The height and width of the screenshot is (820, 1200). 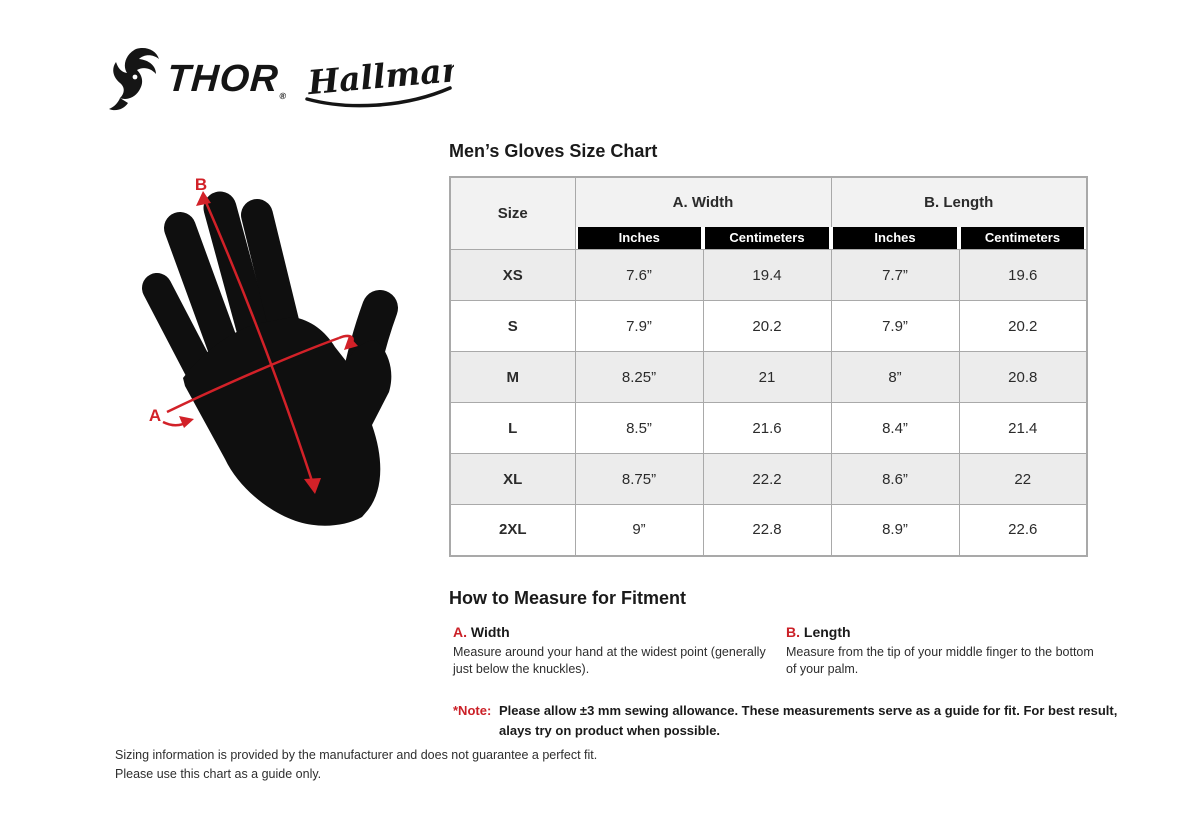 I want to click on column-header-size: Size, so click(x=512, y=213).